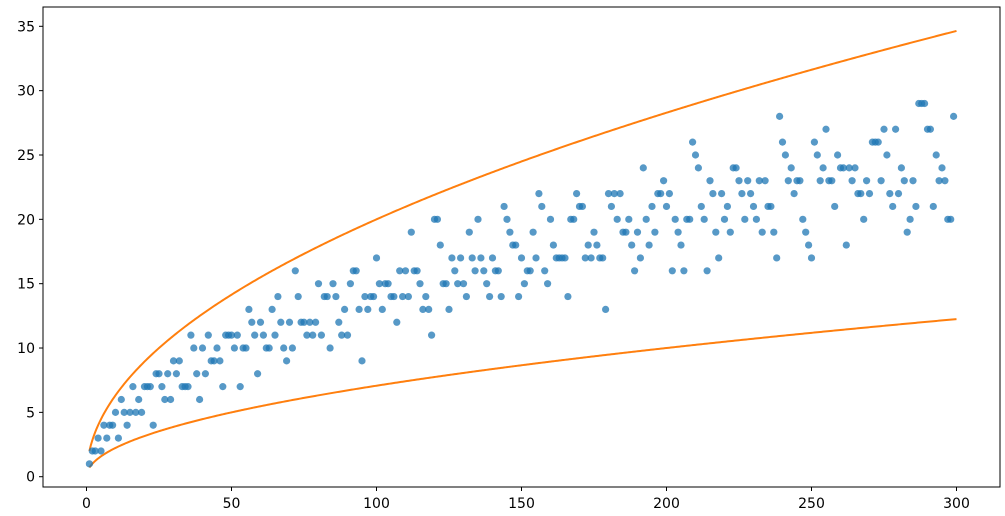 Image resolution: width=1005 pixels, height=516 pixels. Describe the element at coordinates (26, 285) in the screenshot. I see `y-tick-label: 15` at that location.